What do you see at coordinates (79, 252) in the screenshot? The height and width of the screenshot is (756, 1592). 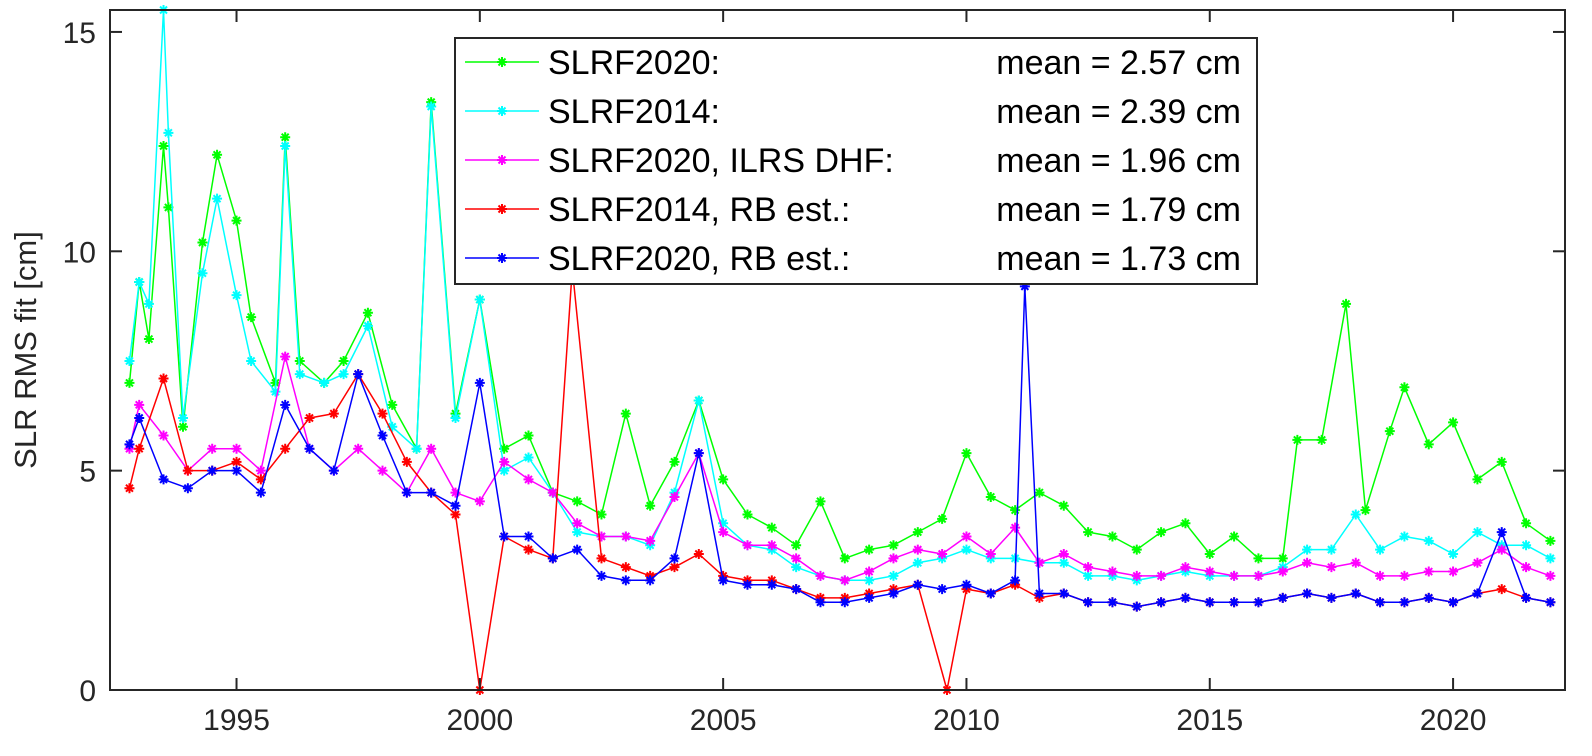 I see `y-tick-label: 10` at bounding box center [79, 252].